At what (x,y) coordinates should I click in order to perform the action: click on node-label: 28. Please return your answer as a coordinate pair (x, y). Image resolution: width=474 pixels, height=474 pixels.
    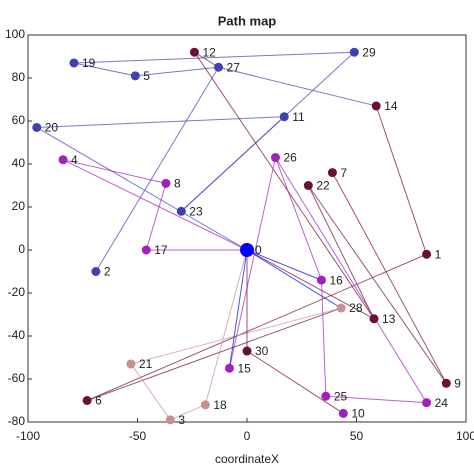
    Looking at the image, I should click on (356, 308).